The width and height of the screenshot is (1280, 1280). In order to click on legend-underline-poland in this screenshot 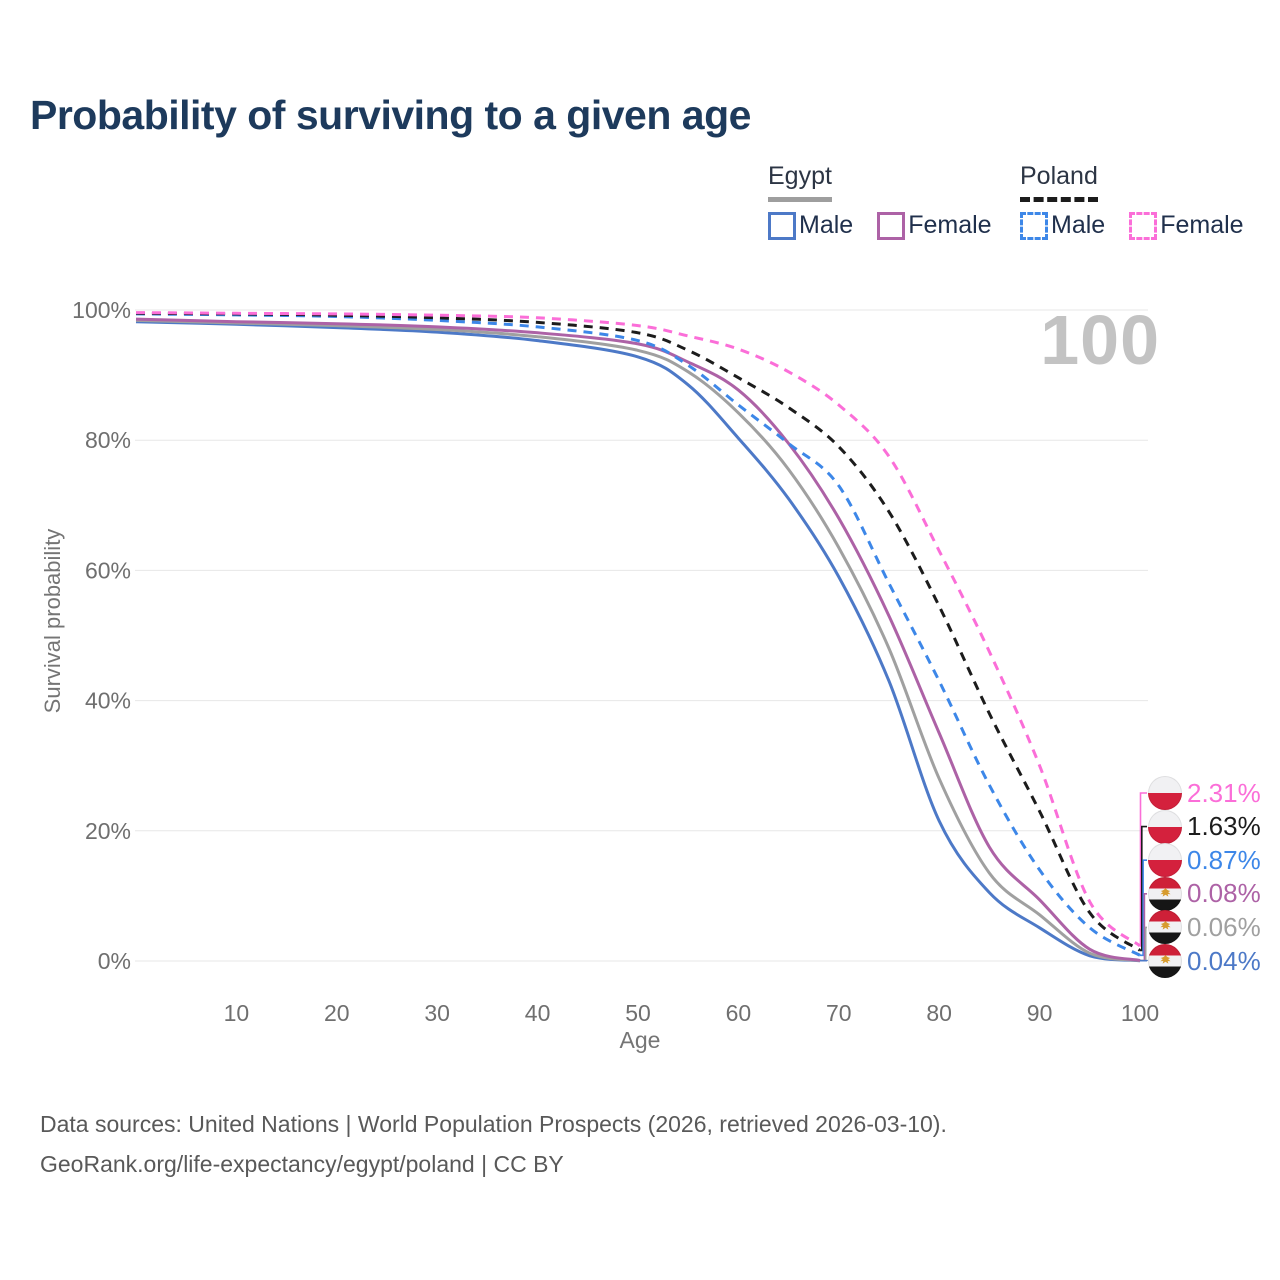, I will do `click(1059, 199)`.